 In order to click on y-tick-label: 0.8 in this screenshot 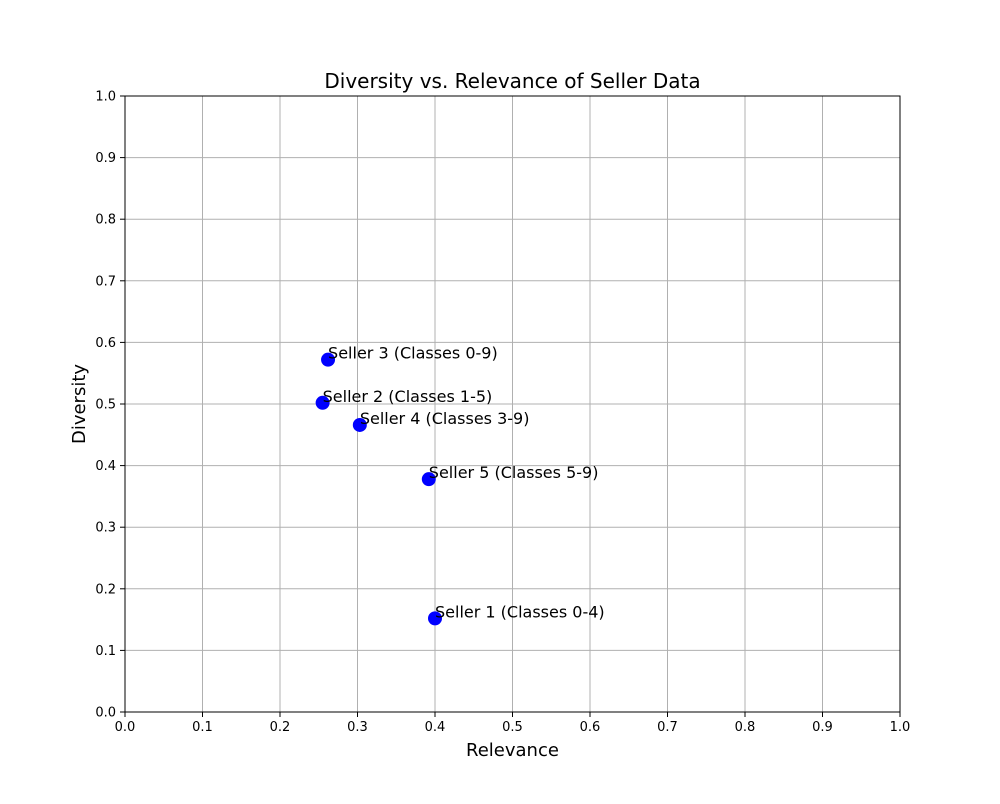, I will do `click(105, 220)`.